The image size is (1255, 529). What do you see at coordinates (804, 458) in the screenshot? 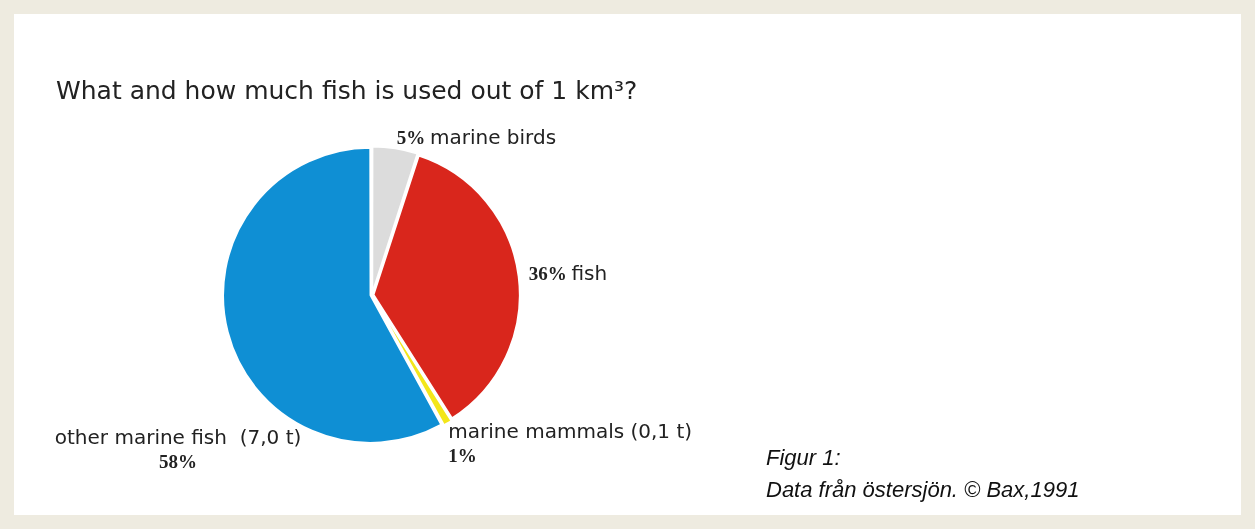
I see `text: Figur 1:` at bounding box center [804, 458].